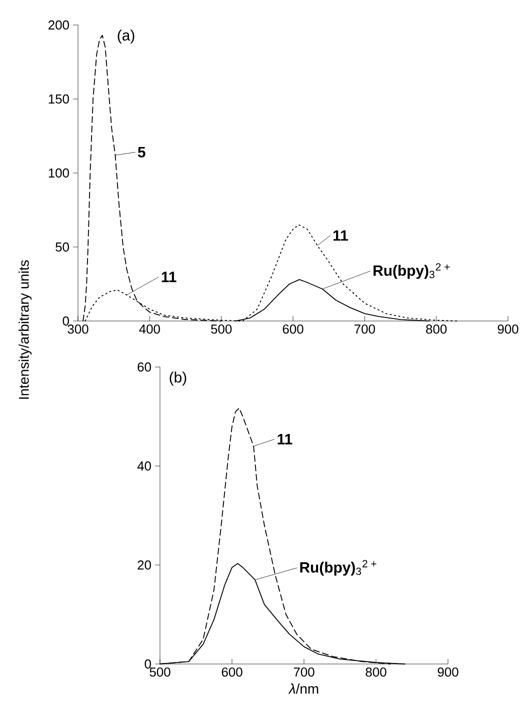 This screenshot has height=714, width=523. I want to click on x-tick-label: 400, so click(149, 329).